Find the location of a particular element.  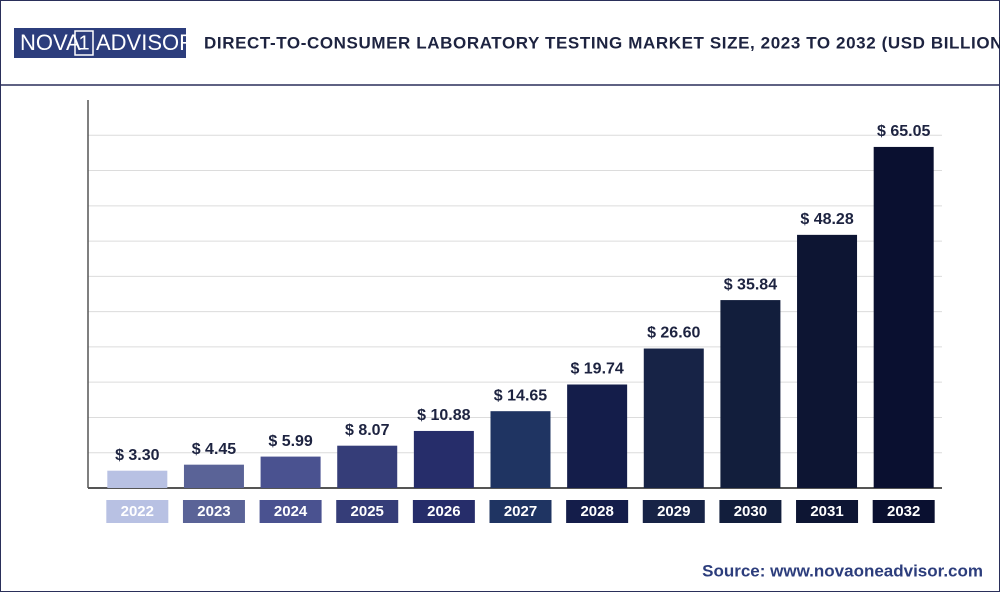

x-tick-label: 2029 is located at coordinates (673, 511).